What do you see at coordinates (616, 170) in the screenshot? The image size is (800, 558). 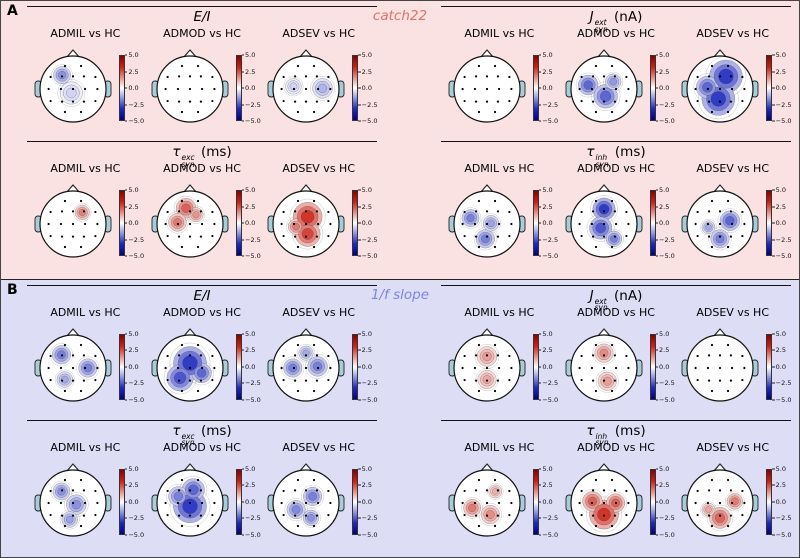 I see `comparison-labels-row: ADMIL vs HC ADMOD vs HC ADSEV vs HC` at bounding box center [616, 170].